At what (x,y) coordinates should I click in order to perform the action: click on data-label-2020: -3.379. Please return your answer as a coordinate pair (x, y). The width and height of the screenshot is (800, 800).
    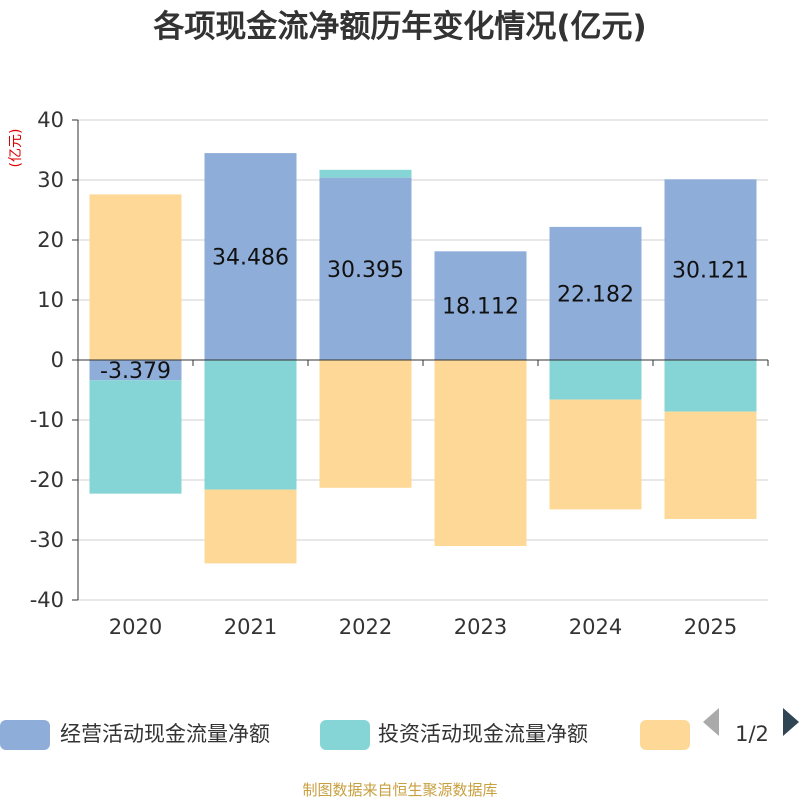
    Looking at the image, I should click on (135, 371).